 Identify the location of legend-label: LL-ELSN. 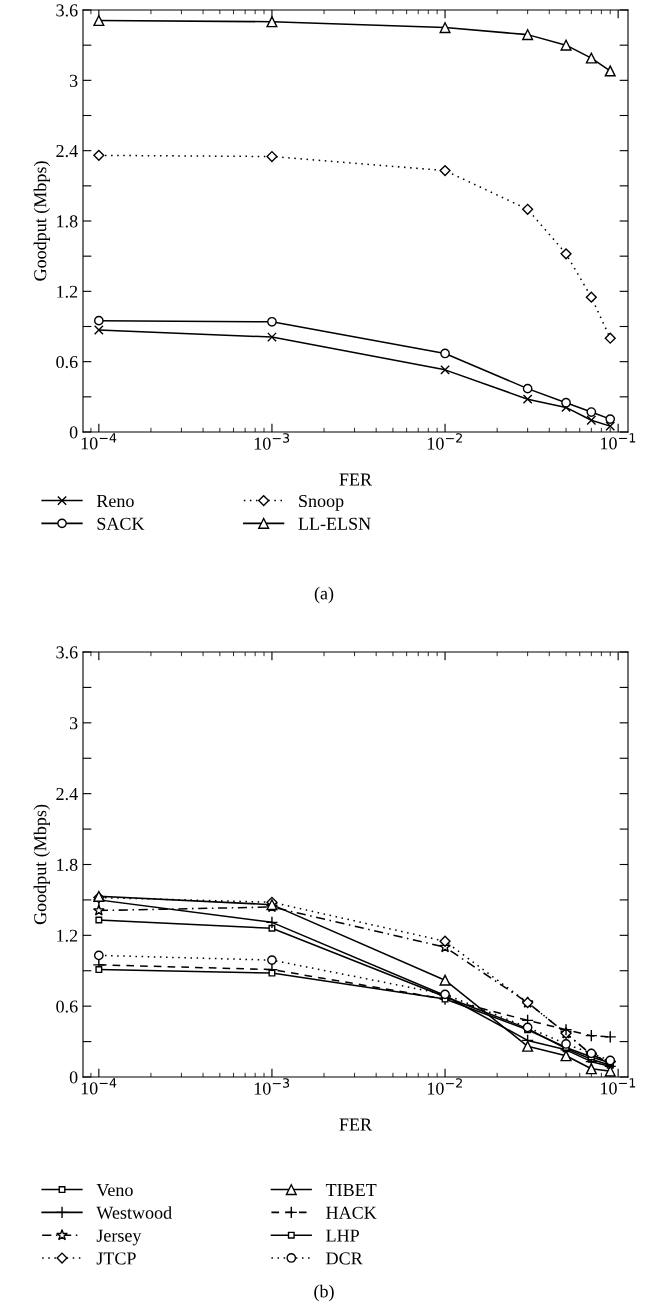
(334, 523).